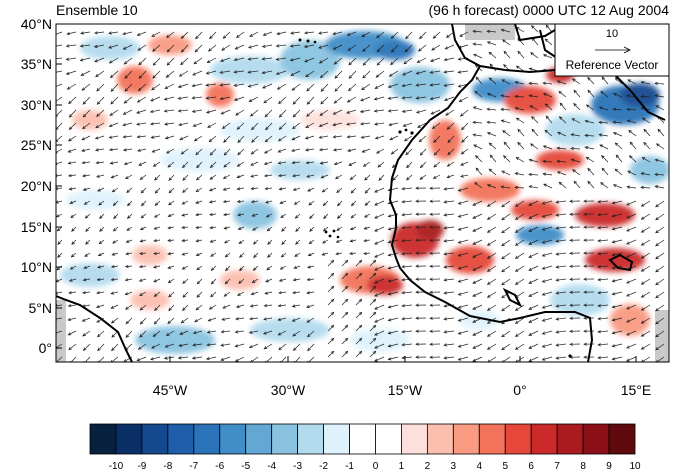 Image resolution: width=673 pixels, height=472 pixels. What do you see at coordinates (26, 64) in the screenshot?
I see `lat-label: 35°N` at bounding box center [26, 64].